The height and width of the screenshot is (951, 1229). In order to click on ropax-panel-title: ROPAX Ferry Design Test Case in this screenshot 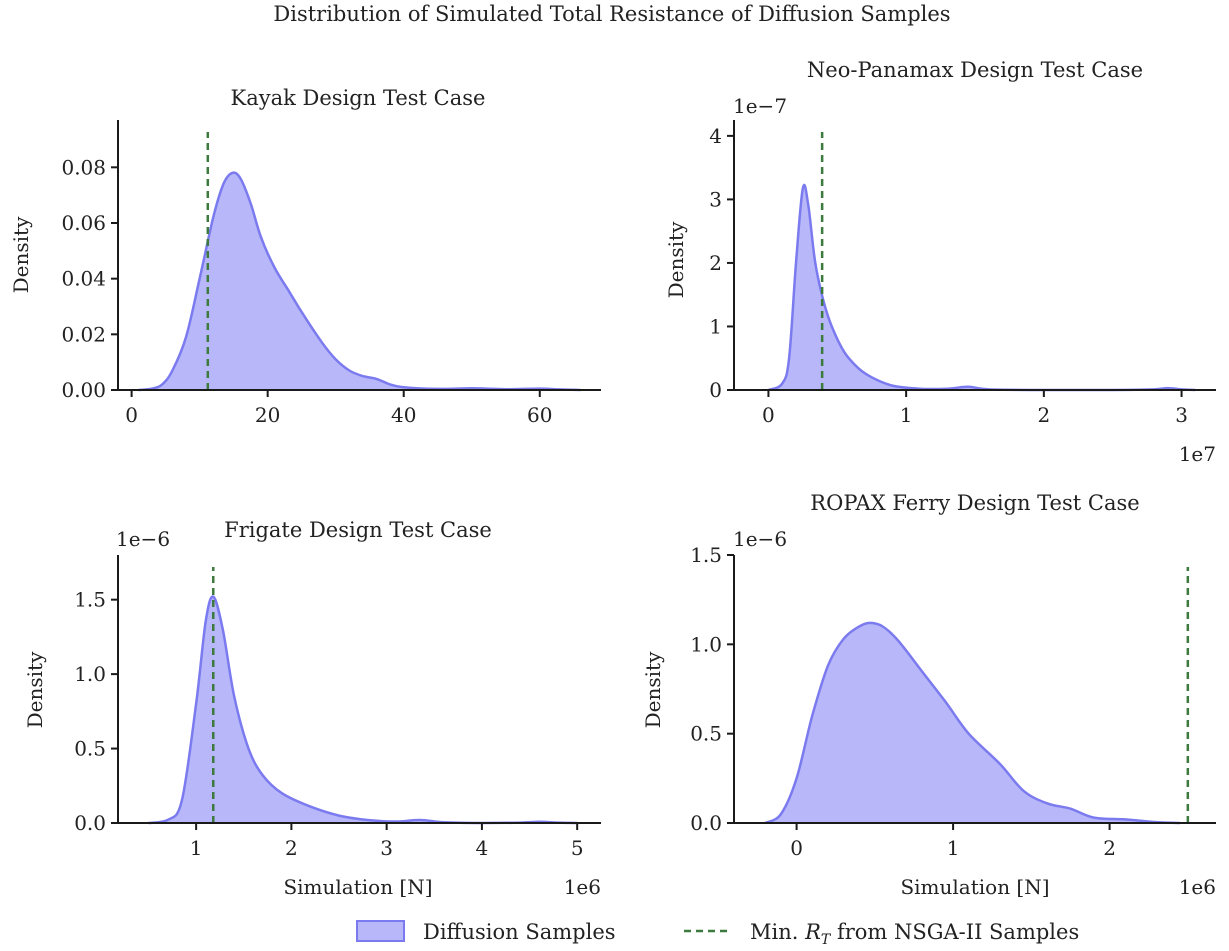, I will do `click(974, 503)`.